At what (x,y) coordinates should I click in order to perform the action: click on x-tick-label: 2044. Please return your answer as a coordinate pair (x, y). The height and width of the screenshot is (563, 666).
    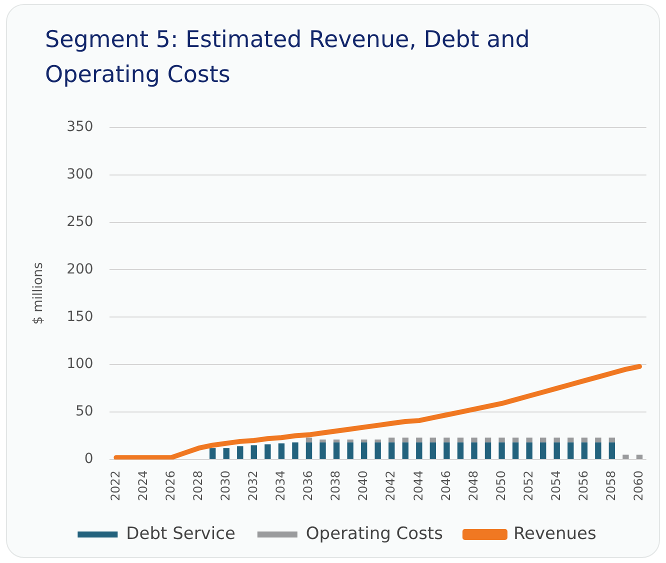
    Looking at the image, I should click on (418, 486).